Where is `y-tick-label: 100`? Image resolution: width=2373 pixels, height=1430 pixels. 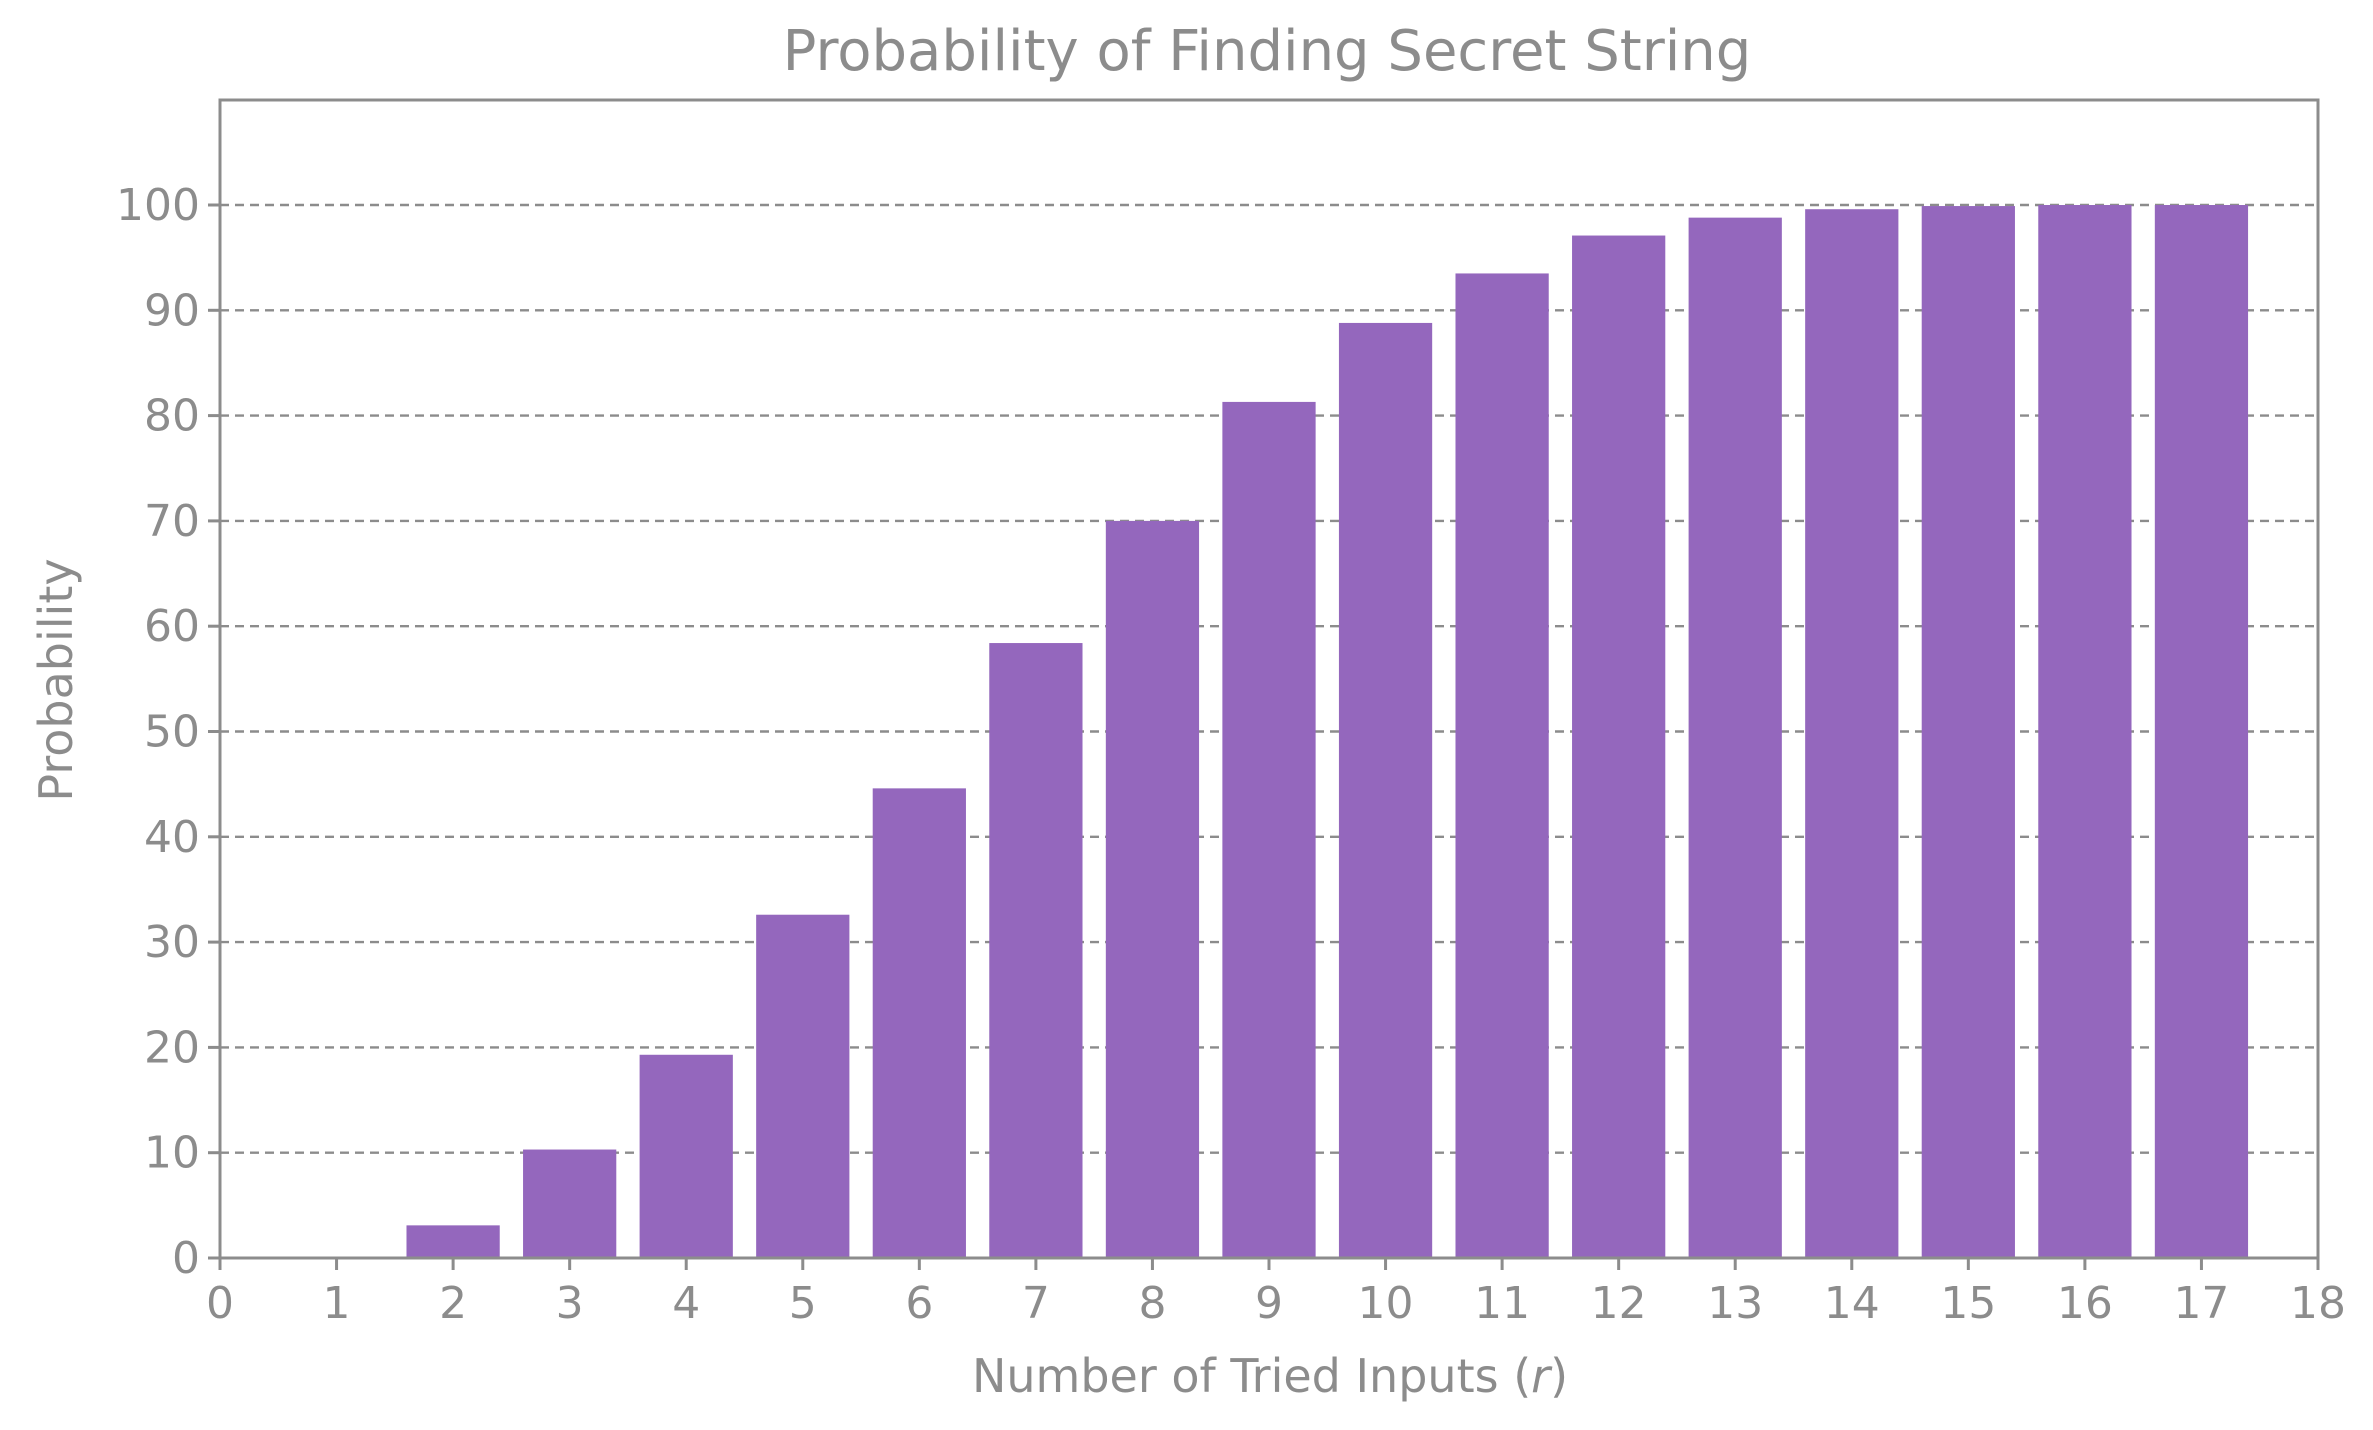 y-tick-label: 100 is located at coordinates (158, 205).